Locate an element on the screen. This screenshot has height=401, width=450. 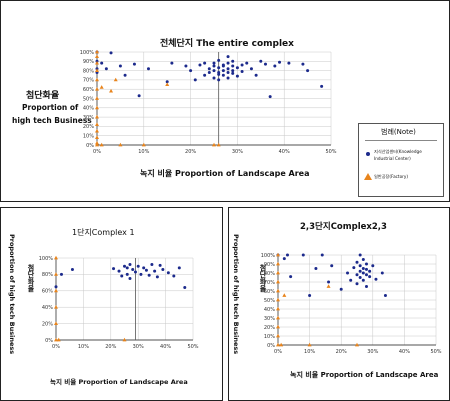
legend-item-2-label: 일반공장(Factory) is located at coordinates (391, 176).